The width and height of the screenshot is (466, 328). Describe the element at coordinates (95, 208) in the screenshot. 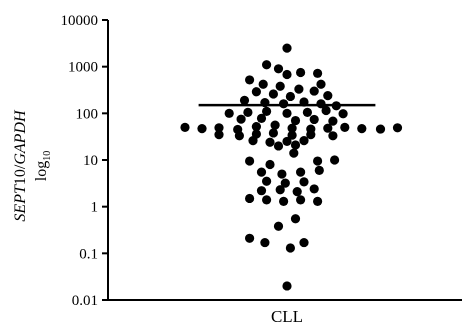

I see `y-tick-label: 1` at that location.